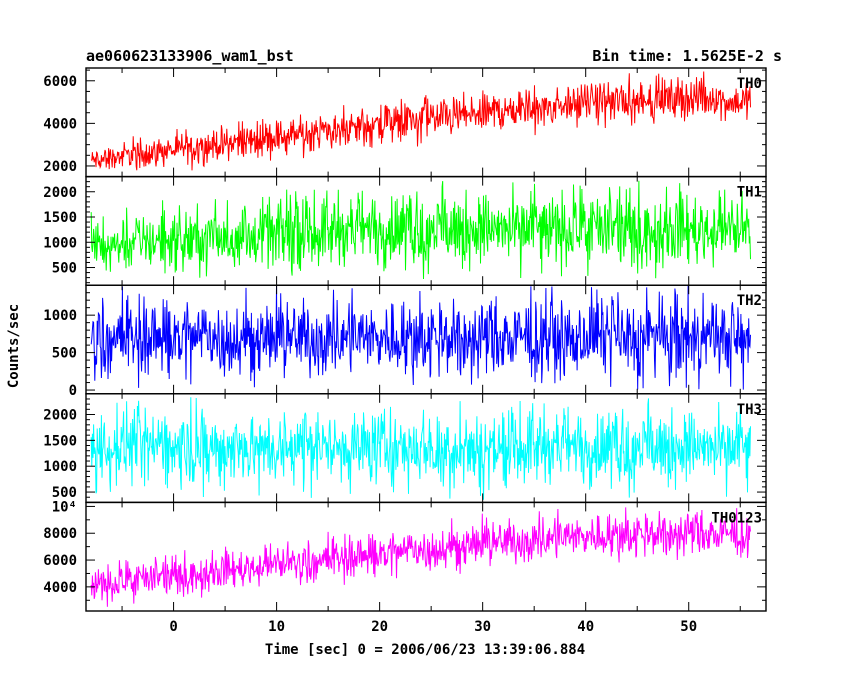 This screenshot has width=850, height=680. Describe the element at coordinates (585, 627) in the screenshot. I see `x-tick-label: 40` at that location.